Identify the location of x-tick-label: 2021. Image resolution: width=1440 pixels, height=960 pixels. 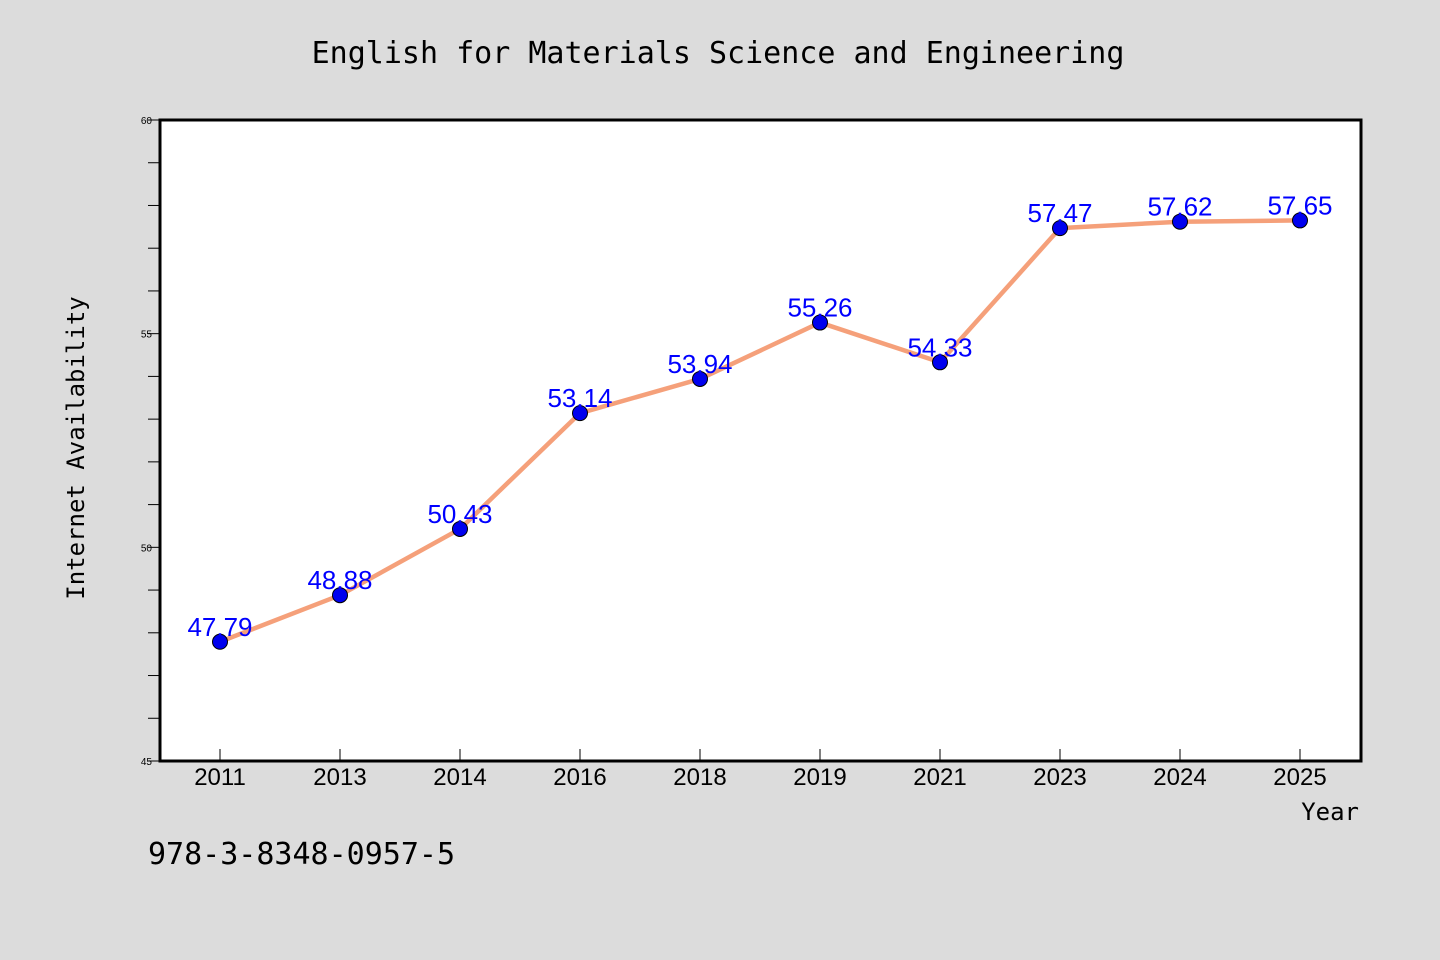
(939, 777).